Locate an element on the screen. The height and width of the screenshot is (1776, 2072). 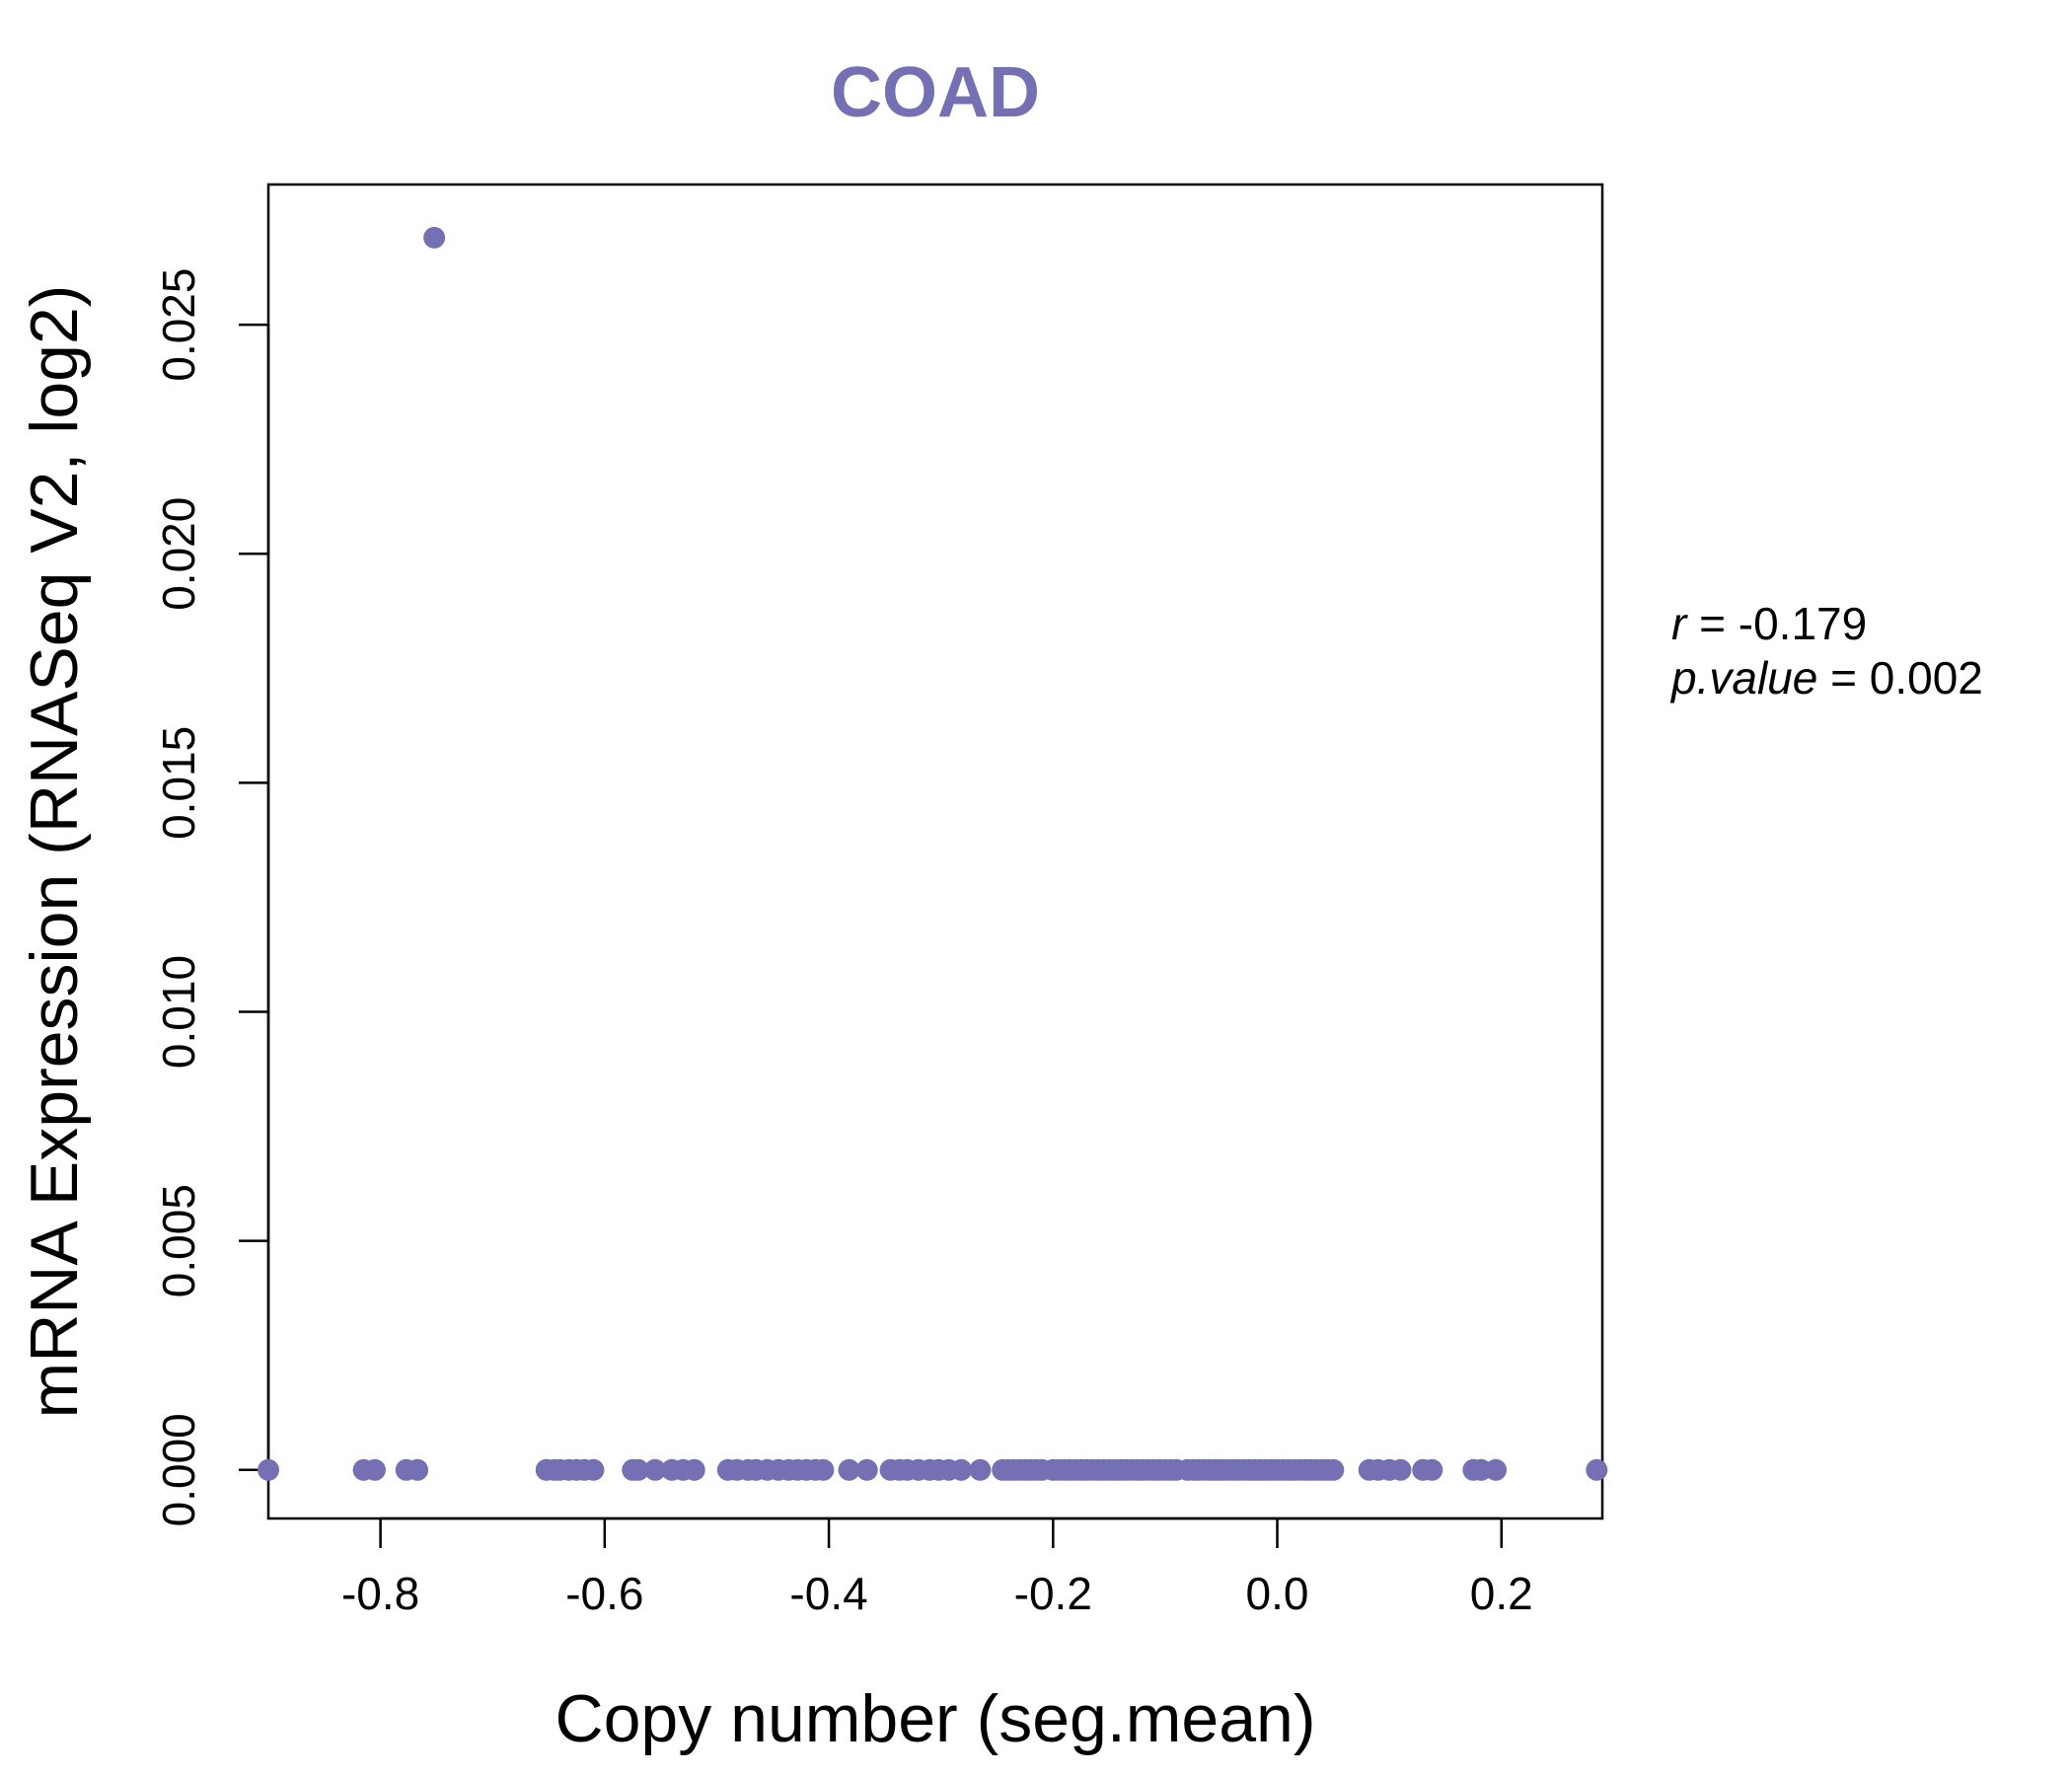
chart-title: COAD is located at coordinates (936, 93).